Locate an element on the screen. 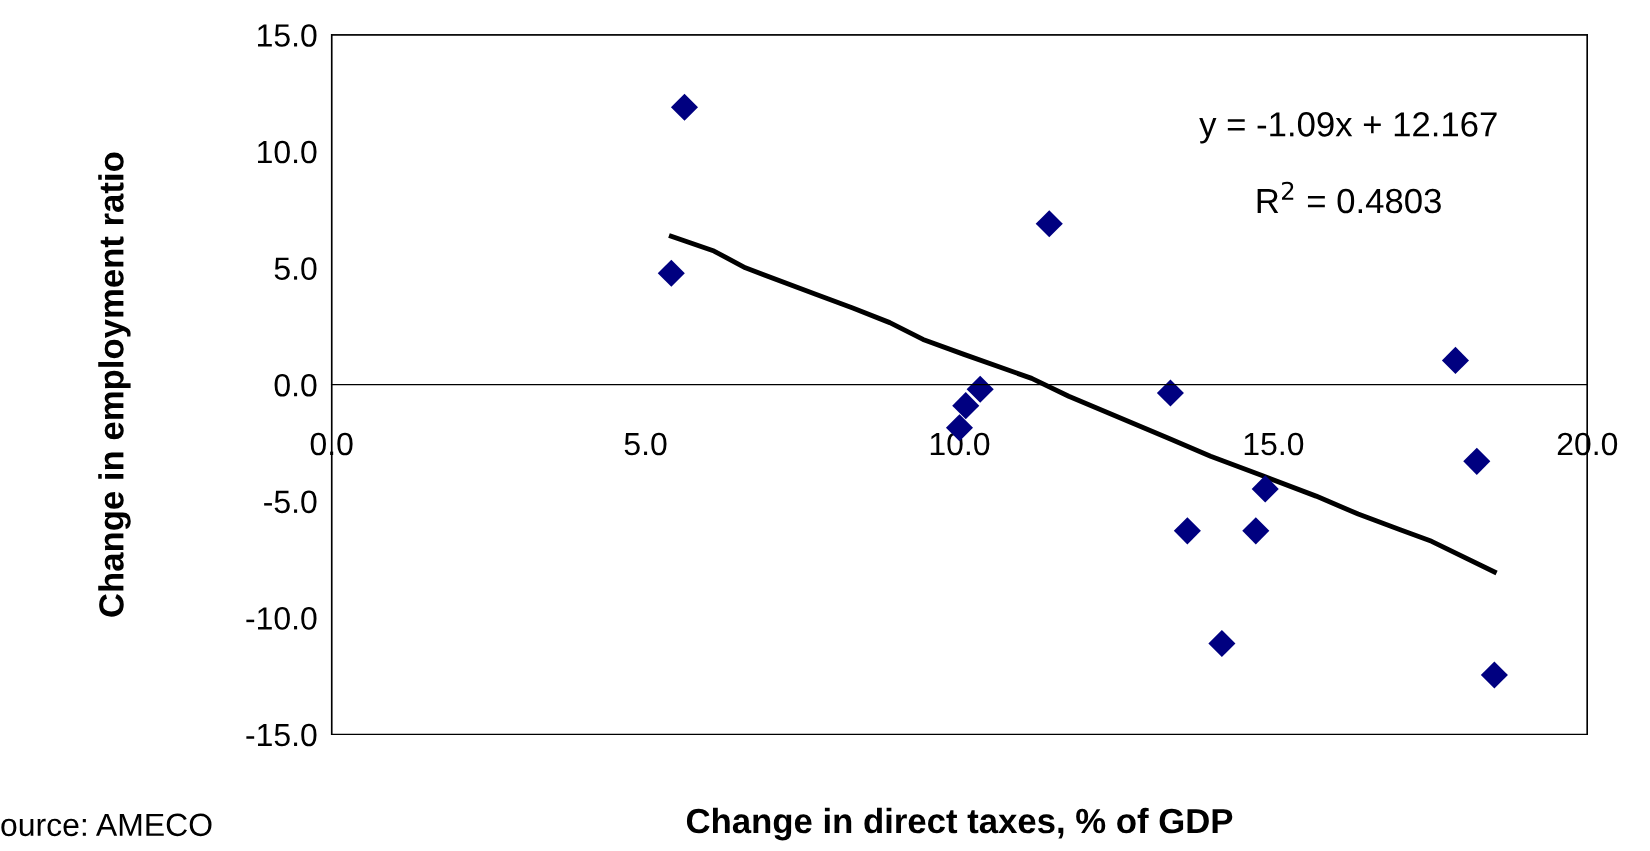  y-tick-label: 10.0 is located at coordinates (287, 152).